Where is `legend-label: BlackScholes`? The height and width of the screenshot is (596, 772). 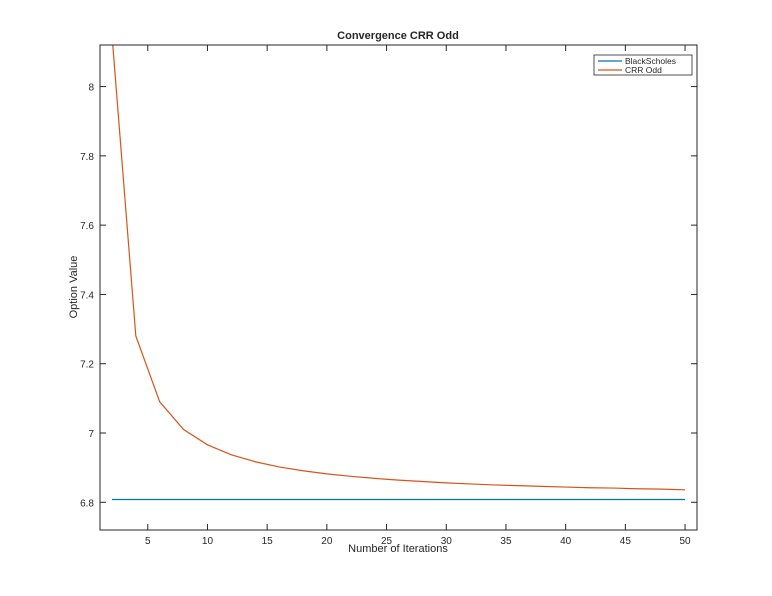
legend-label: BlackScholes is located at coordinates (650, 61).